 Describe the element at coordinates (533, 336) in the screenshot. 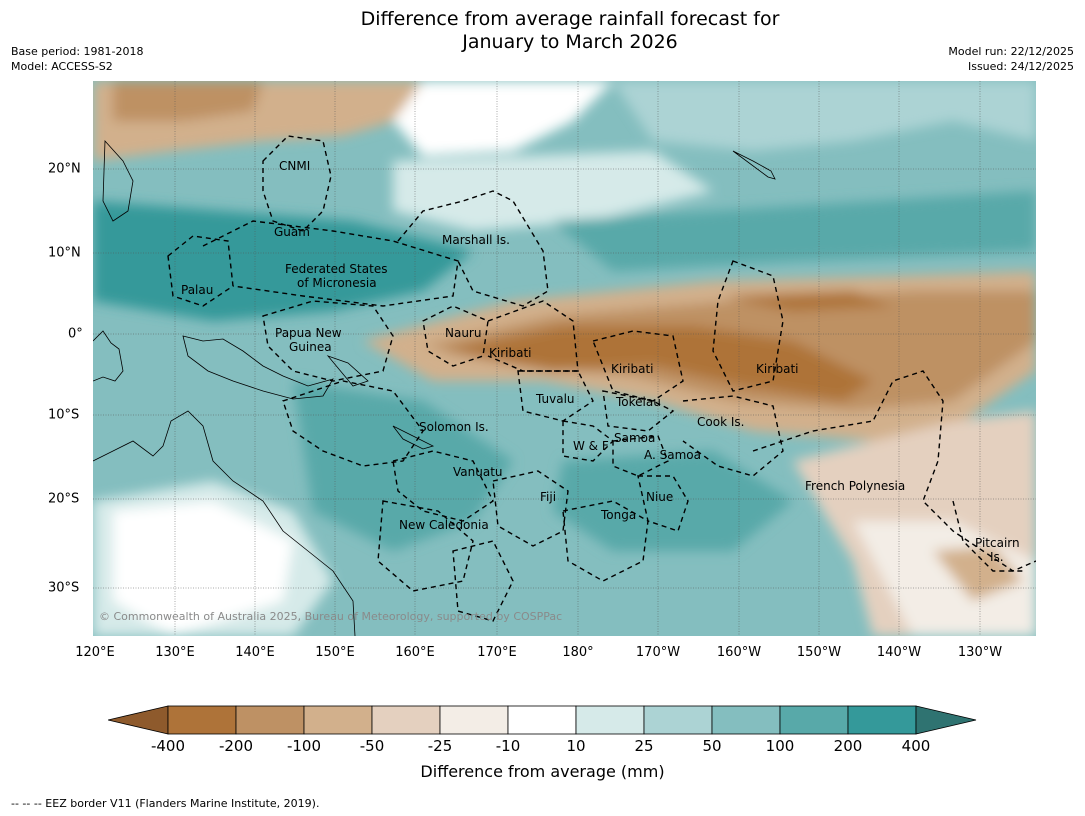

I see `eez-kiribati-w` at that location.